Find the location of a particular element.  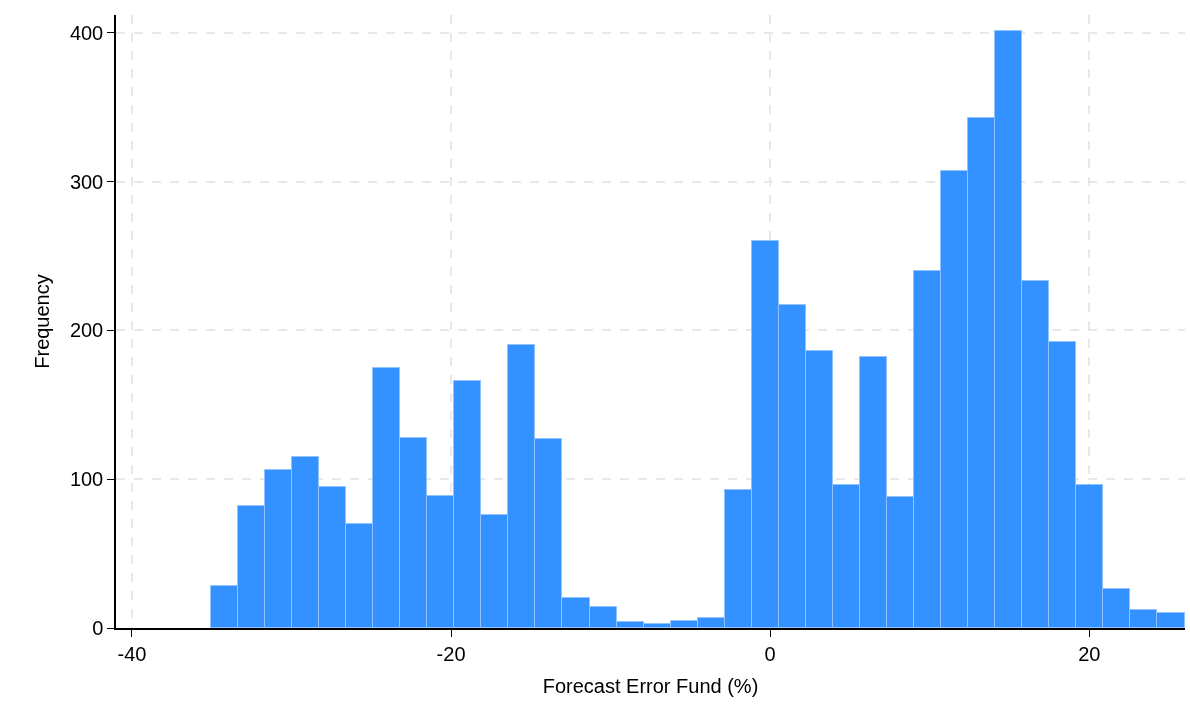

x-axis-title: Forecast Error Fund (%) is located at coordinates (650, 685).